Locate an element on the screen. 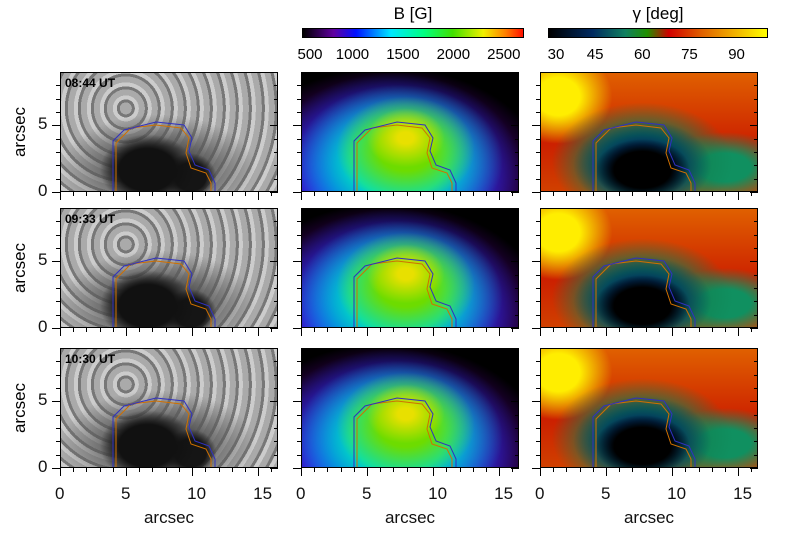 This screenshot has width=800, height=537. colorbar-tick-label: 60 is located at coordinates (642, 54).